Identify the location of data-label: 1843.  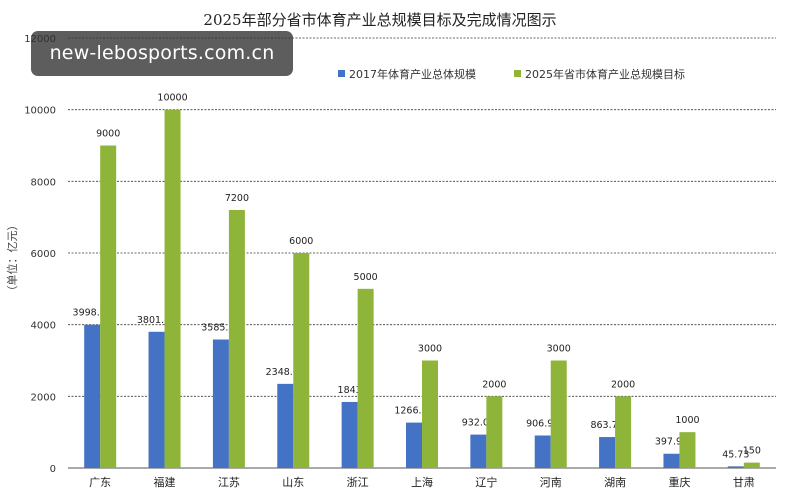
(350, 390).